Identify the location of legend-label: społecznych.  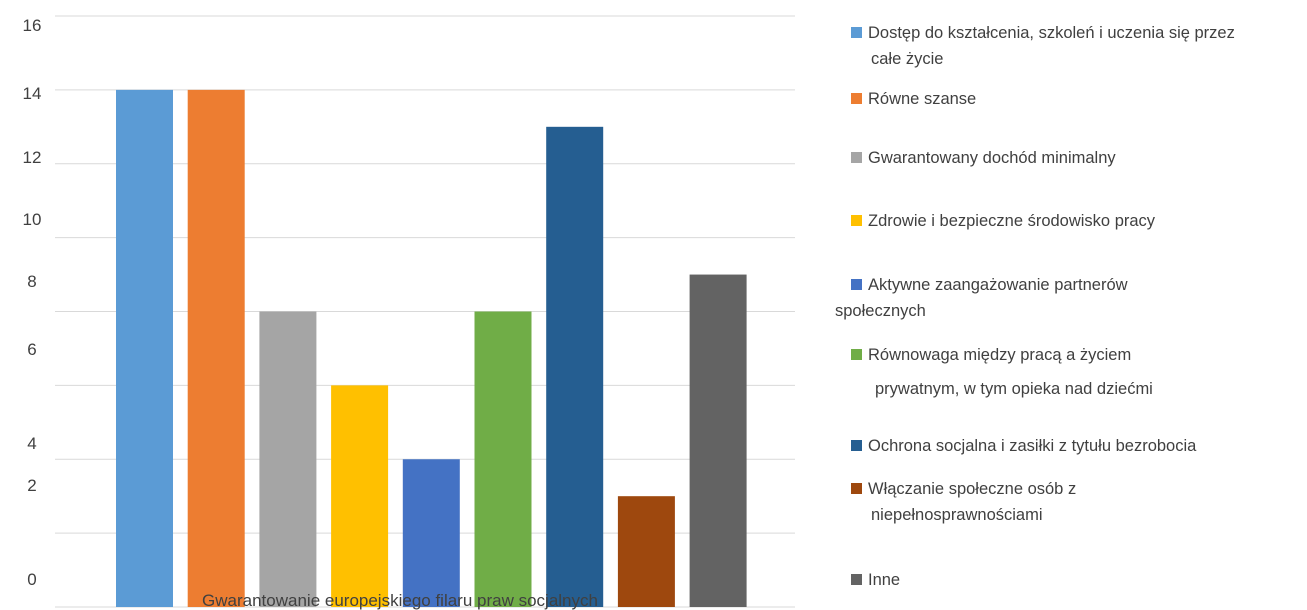
(880, 311).